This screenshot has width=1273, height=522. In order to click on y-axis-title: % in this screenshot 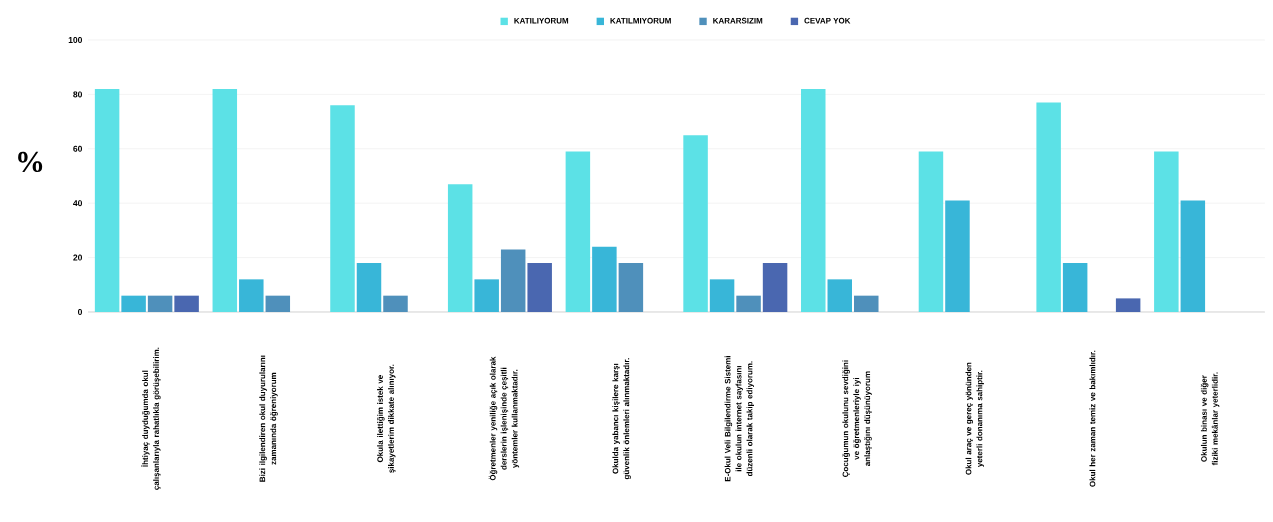, I will do `click(30, 162)`.